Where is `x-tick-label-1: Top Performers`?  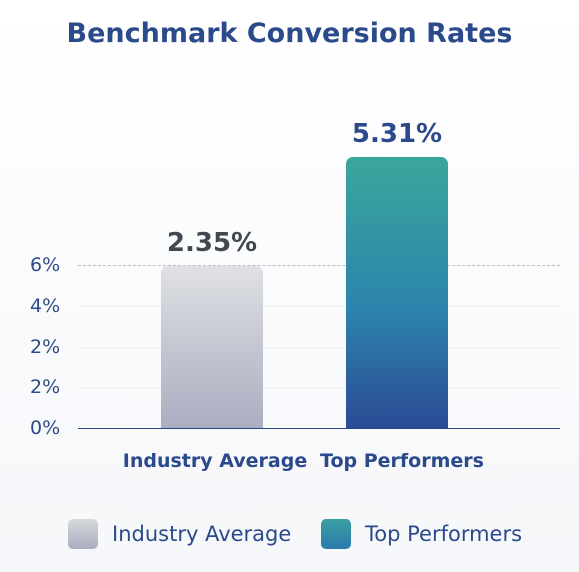
x-tick-label-1: Top Performers is located at coordinates (402, 461).